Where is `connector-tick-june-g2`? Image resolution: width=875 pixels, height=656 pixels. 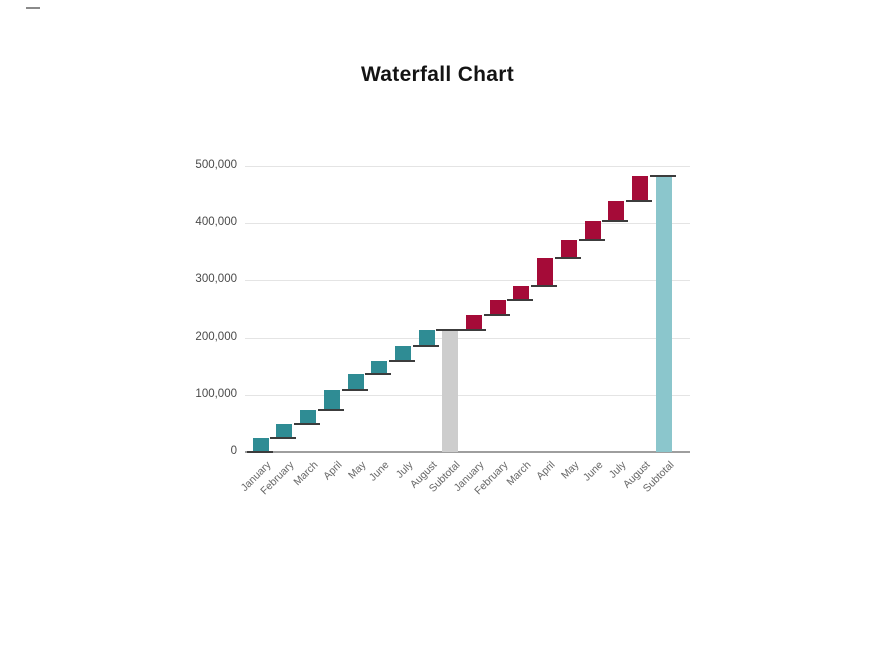
connector-tick-june-g2 is located at coordinates (591, 240).